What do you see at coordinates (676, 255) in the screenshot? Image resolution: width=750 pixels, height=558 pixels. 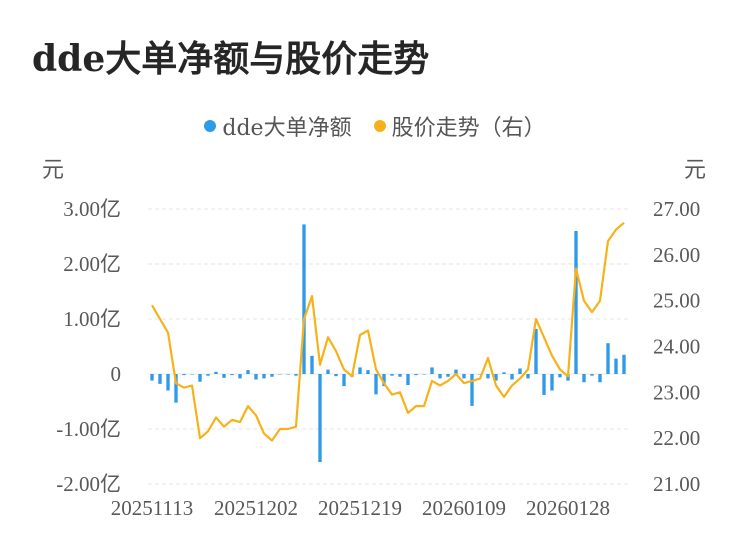 I see `y-right-tick-label: 26.00` at bounding box center [676, 255].